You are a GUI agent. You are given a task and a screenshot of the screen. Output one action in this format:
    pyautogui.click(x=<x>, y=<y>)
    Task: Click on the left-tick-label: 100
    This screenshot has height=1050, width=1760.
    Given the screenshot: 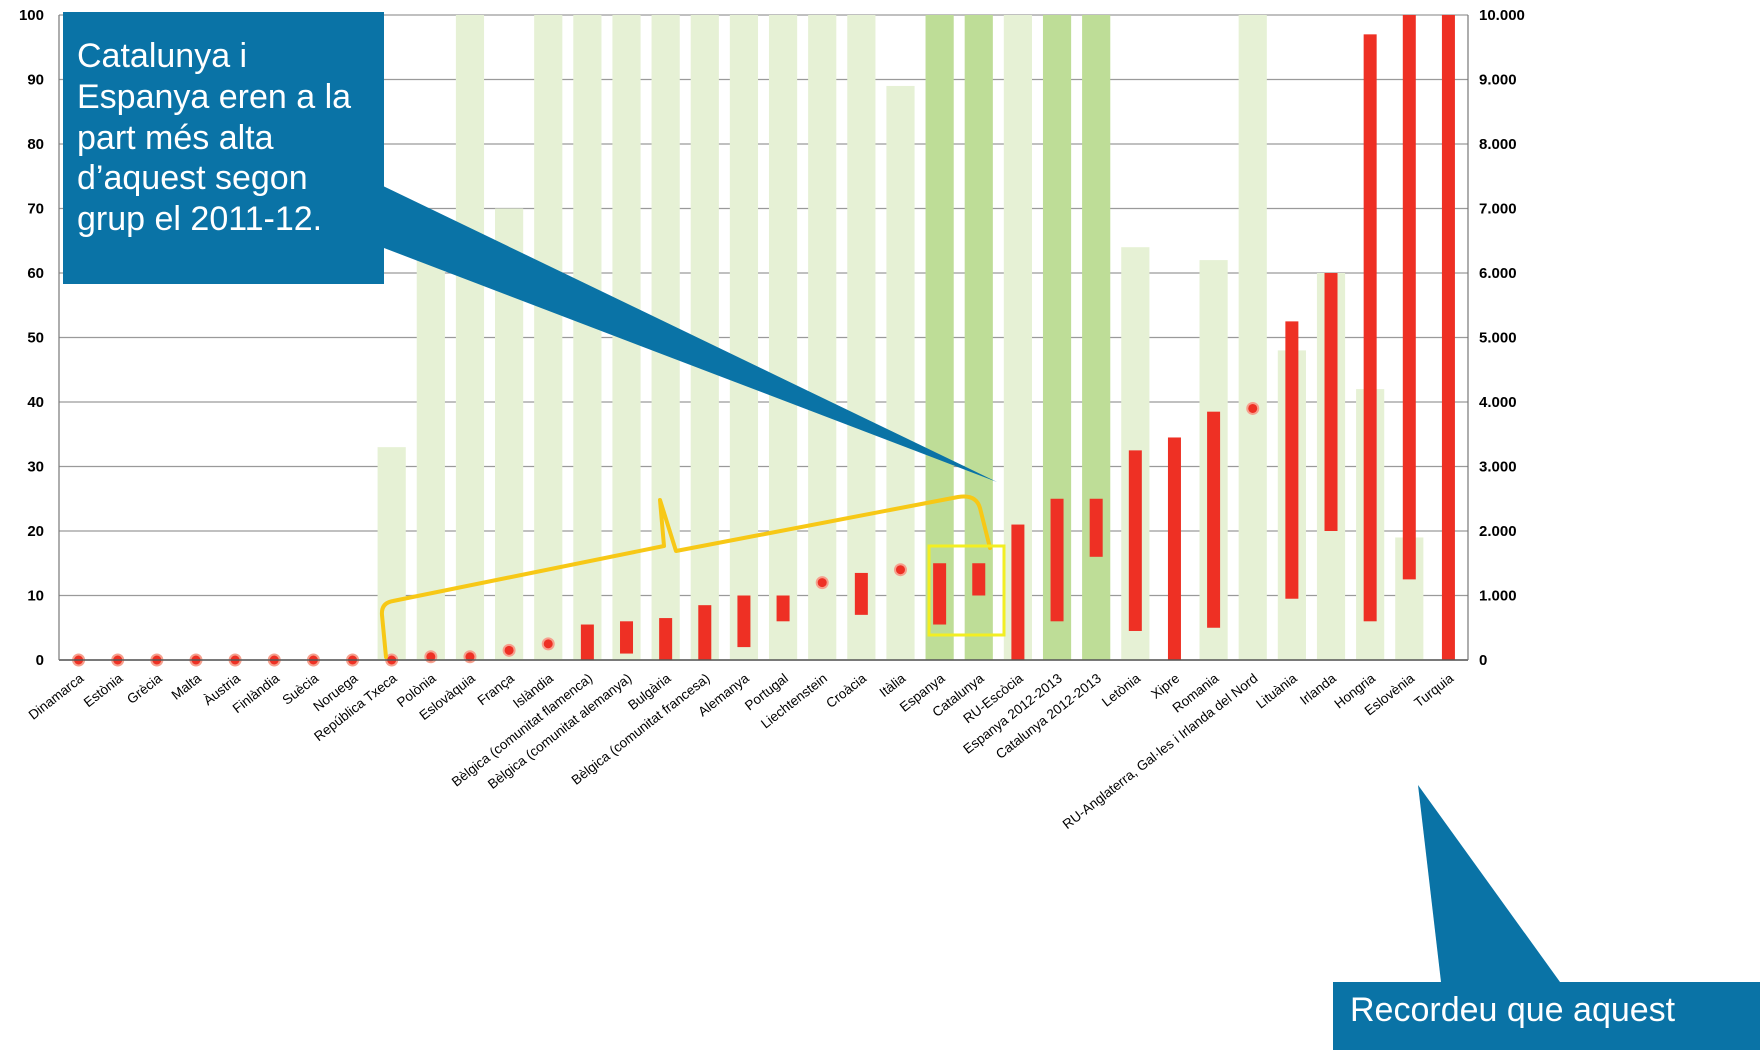 What is the action you would take?
    pyautogui.click(x=31, y=15)
    